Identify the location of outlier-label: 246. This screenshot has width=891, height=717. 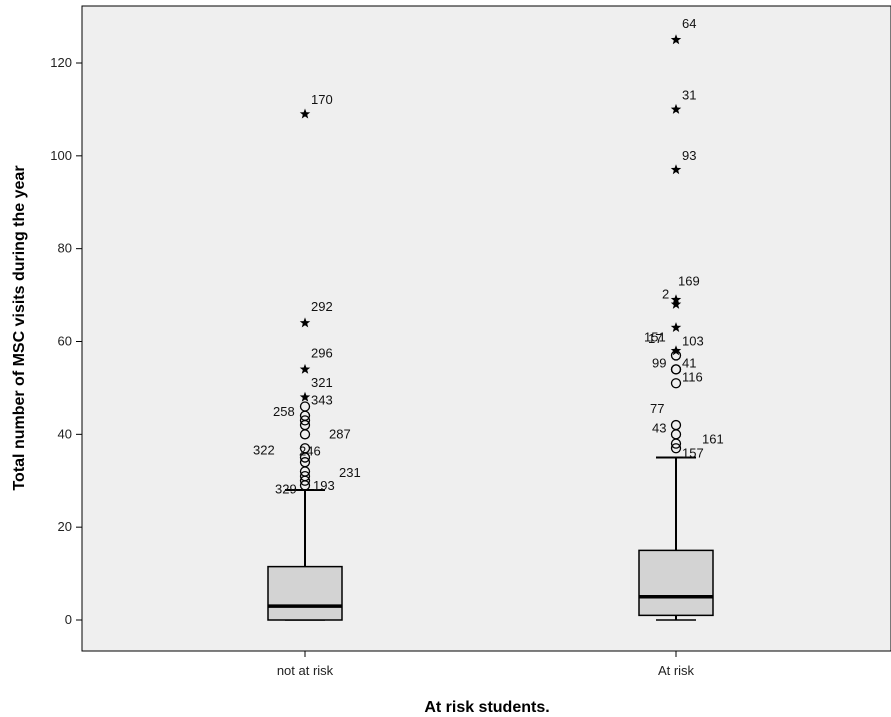
(310, 451).